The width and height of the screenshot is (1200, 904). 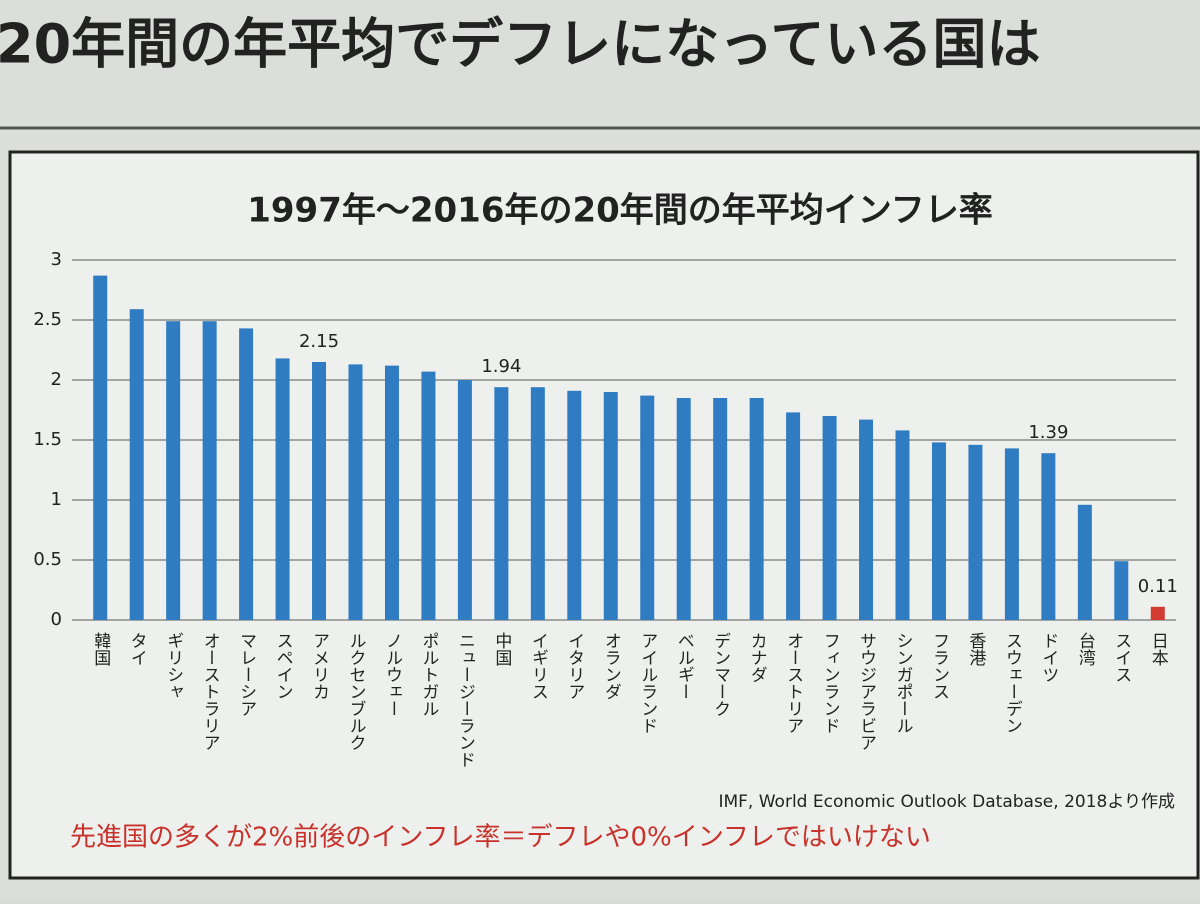 What do you see at coordinates (210, 691) in the screenshot?
I see `x-tick-label: オーストラリア` at bounding box center [210, 691].